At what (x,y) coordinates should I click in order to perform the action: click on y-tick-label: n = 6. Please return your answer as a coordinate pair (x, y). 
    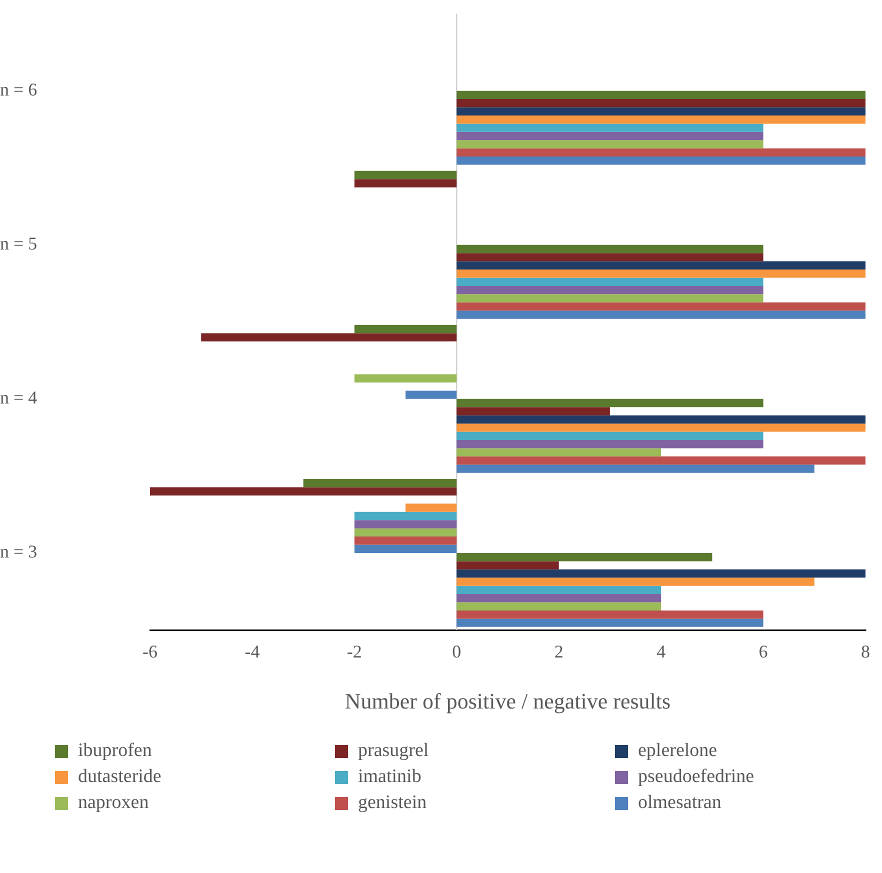
    Looking at the image, I should click on (19, 90).